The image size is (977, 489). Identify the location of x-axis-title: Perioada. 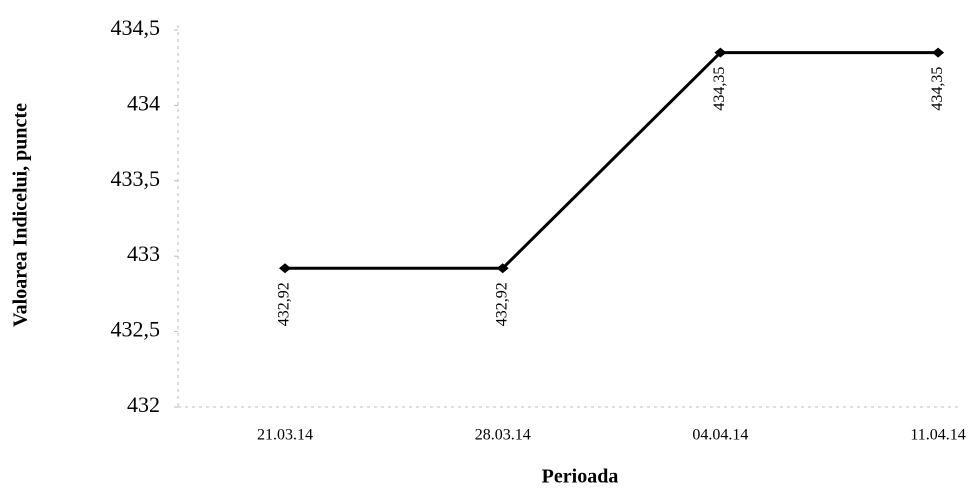
(580, 477).